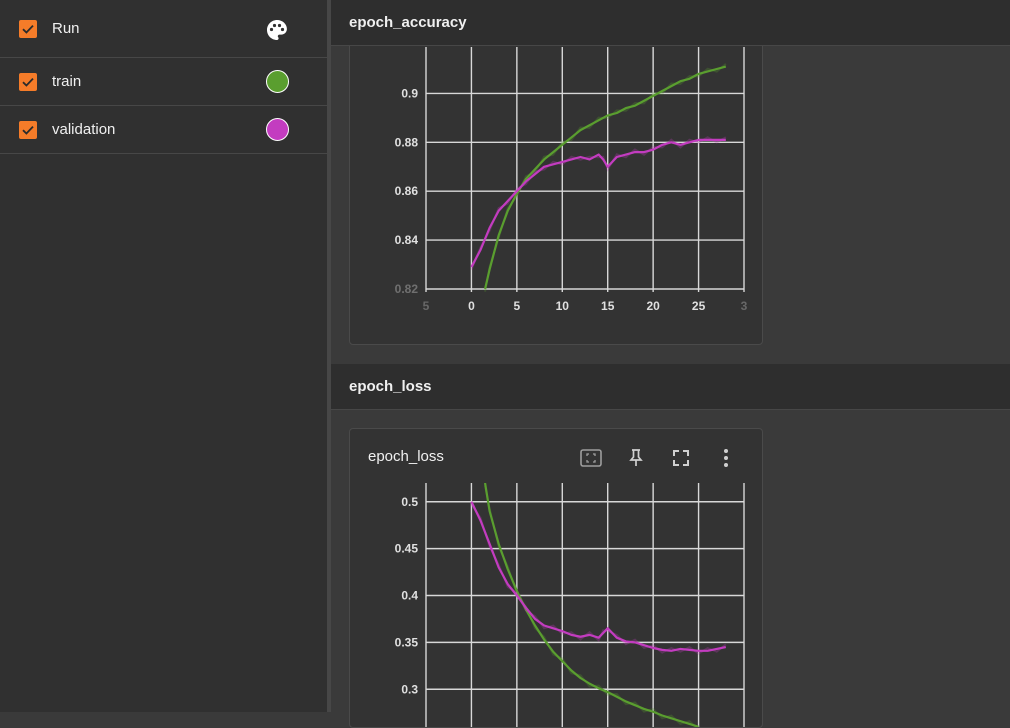  What do you see at coordinates (329, 356) in the screenshot?
I see `sidebar-resize-handle` at bounding box center [329, 356].